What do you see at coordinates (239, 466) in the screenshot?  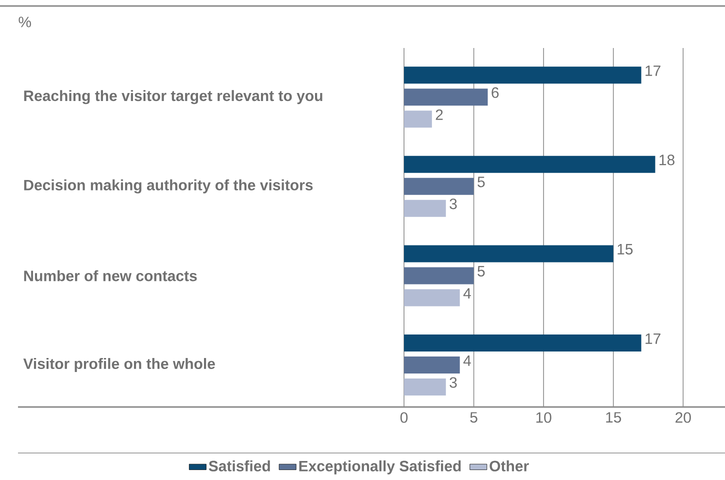 I see `legend-label: Satisfied` at bounding box center [239, 466].